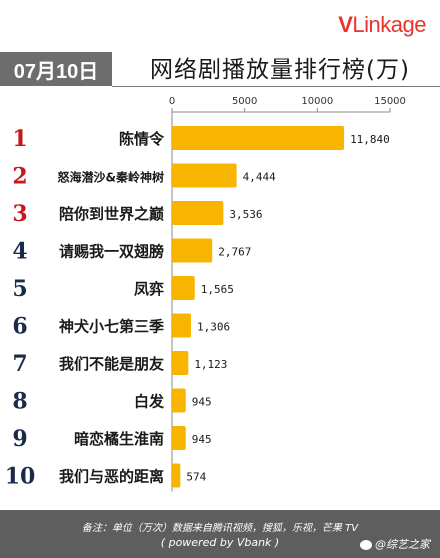 The image size is (440, 558). Describe the element at coordinates (172, 101) in the screenshot. I see `x-tick-label: 0` at that location.